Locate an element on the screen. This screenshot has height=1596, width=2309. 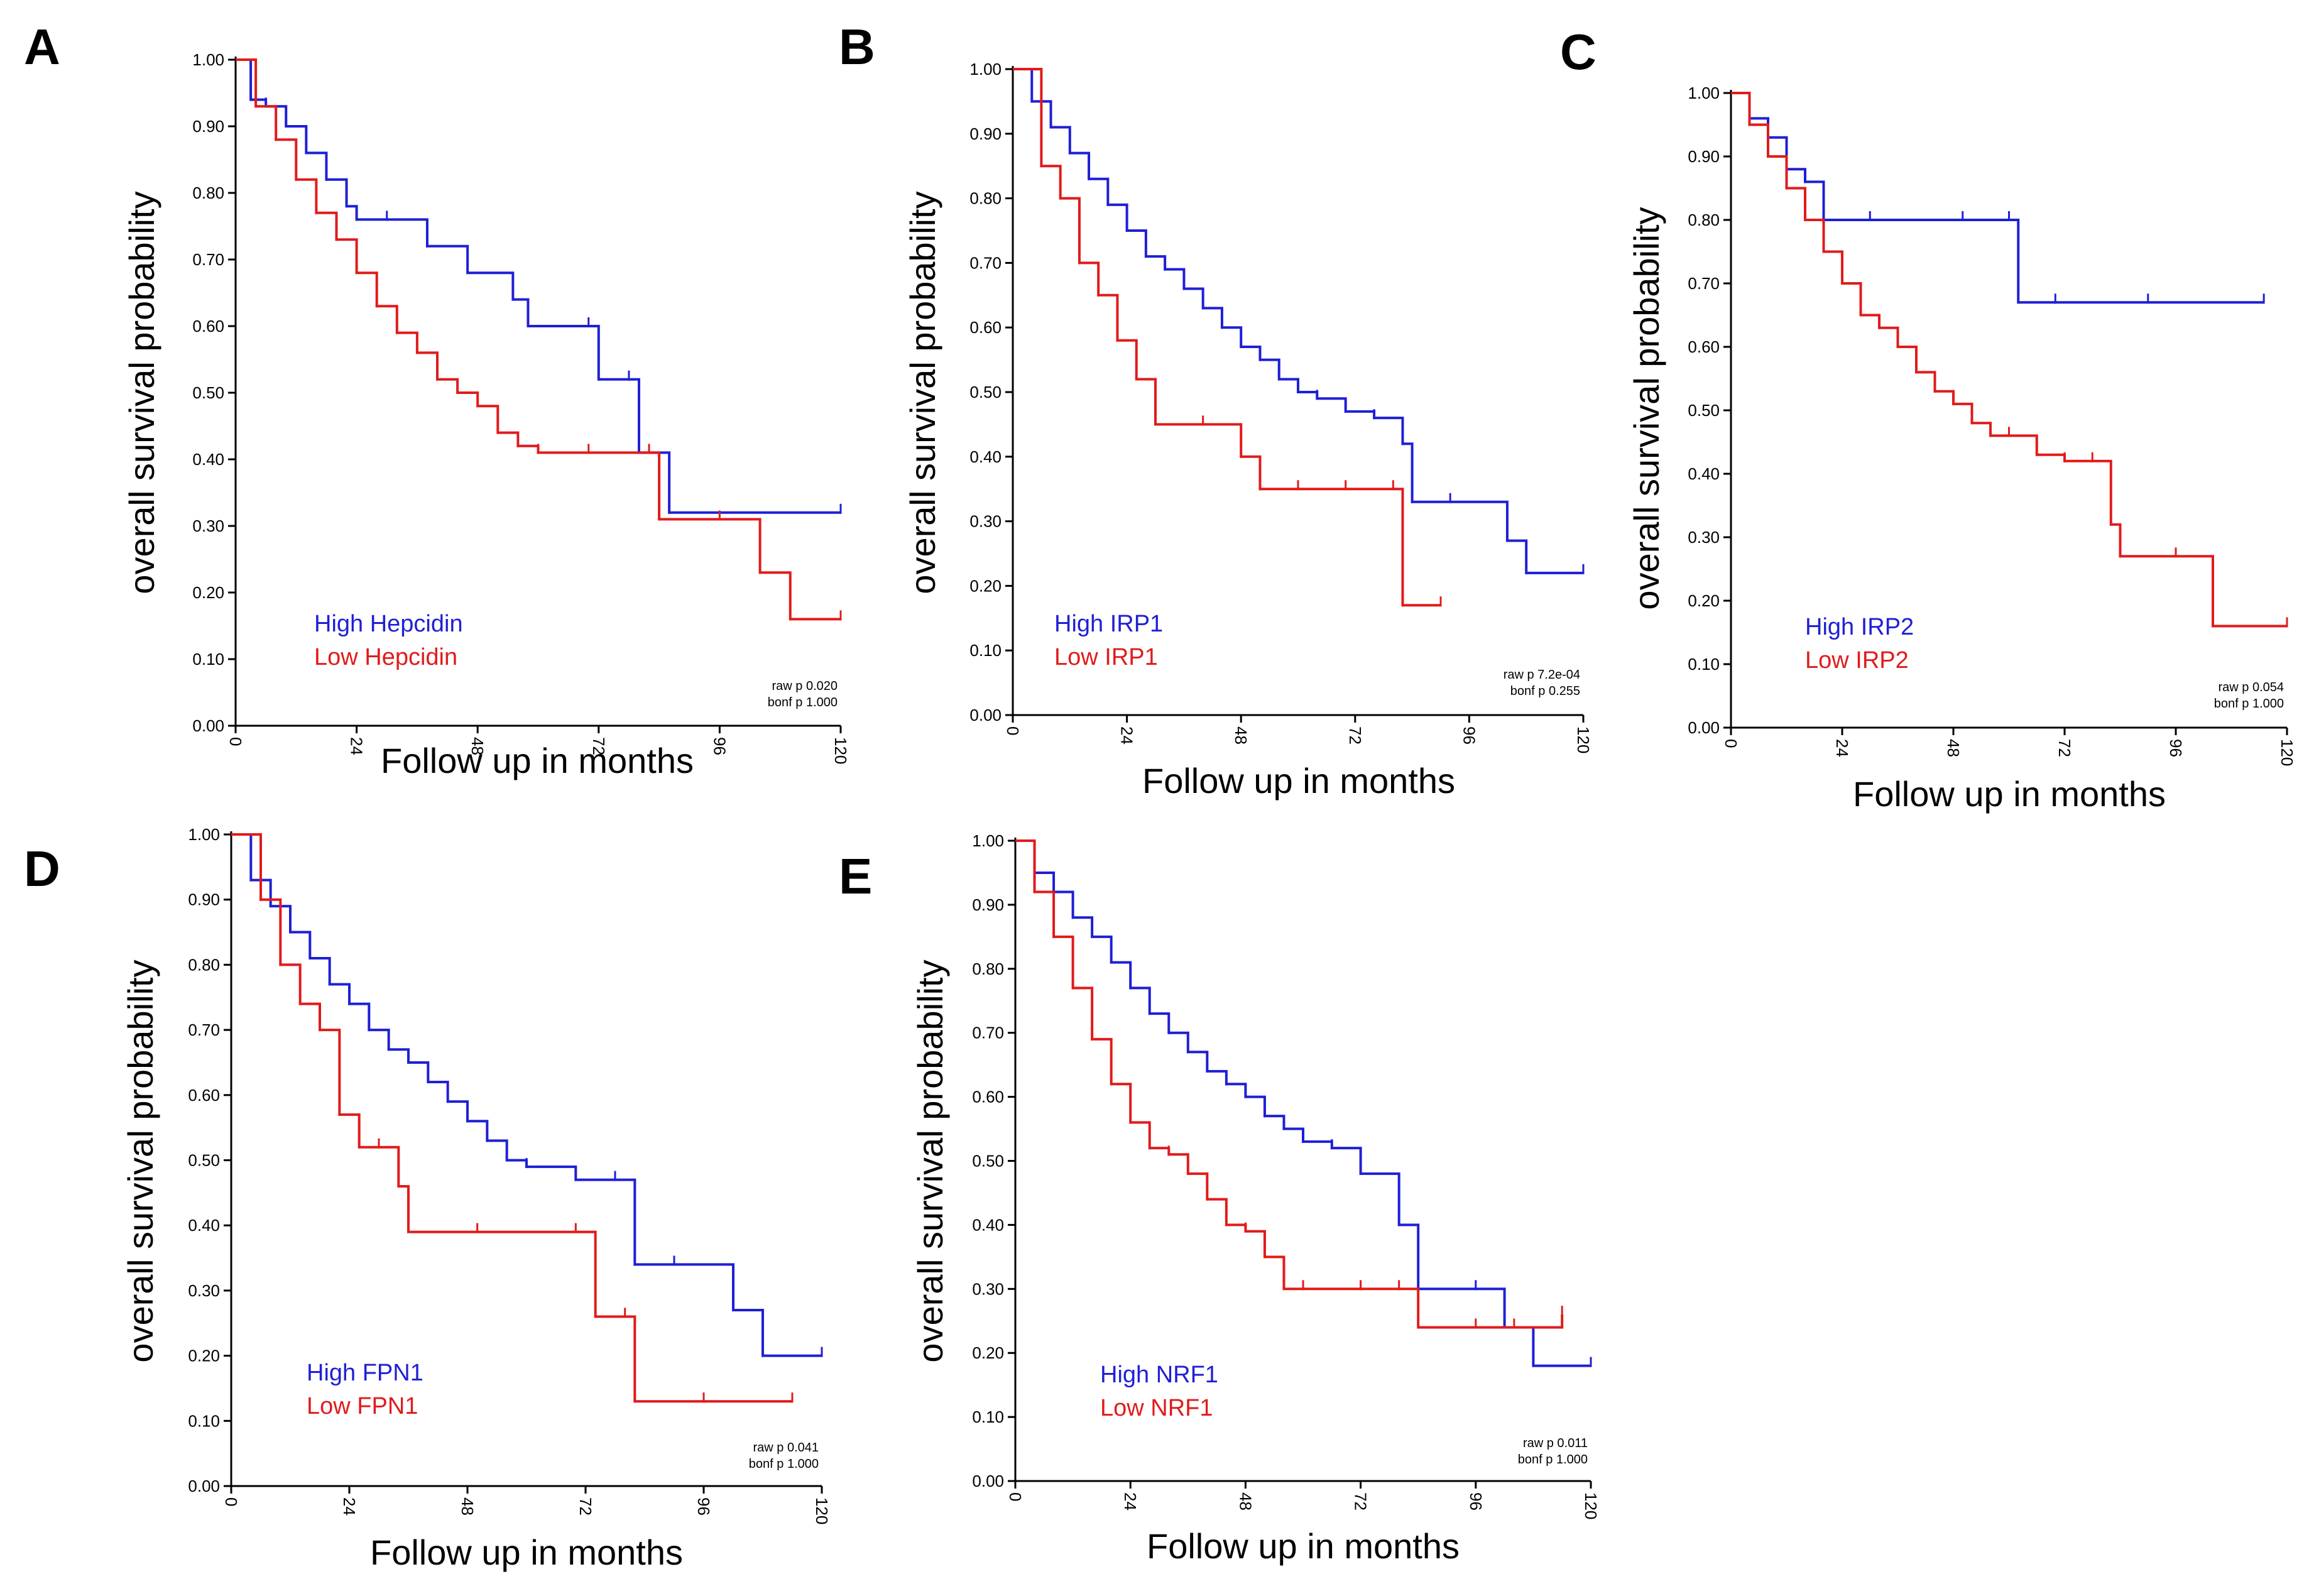
raw-p-value: raw p 0.041 is located at coordinates (786, 1448).